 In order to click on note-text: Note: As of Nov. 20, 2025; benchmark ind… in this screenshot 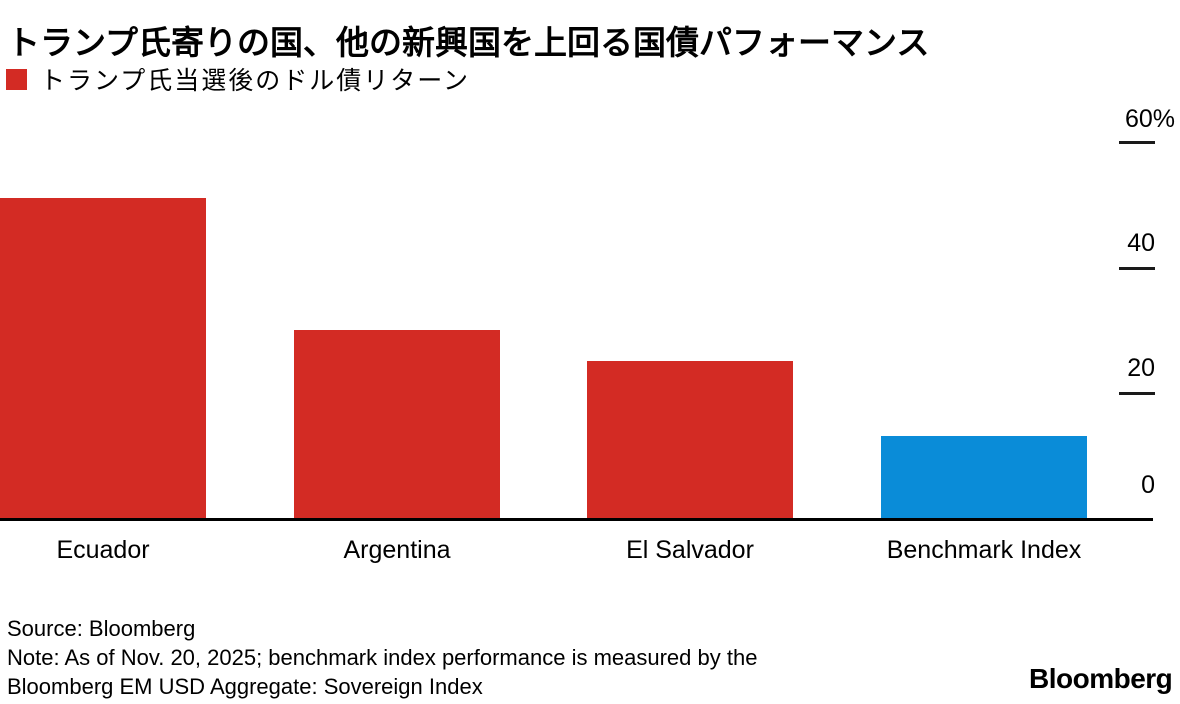, I will do `click(382, 672)`.